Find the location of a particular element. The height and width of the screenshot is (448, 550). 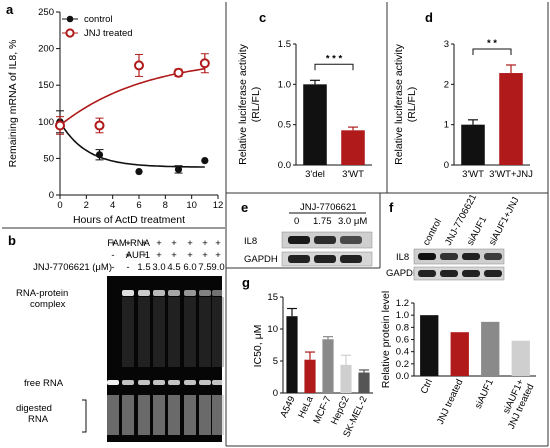

chart-d-y-tick-label: 3 is located at coordinates (446, 44).